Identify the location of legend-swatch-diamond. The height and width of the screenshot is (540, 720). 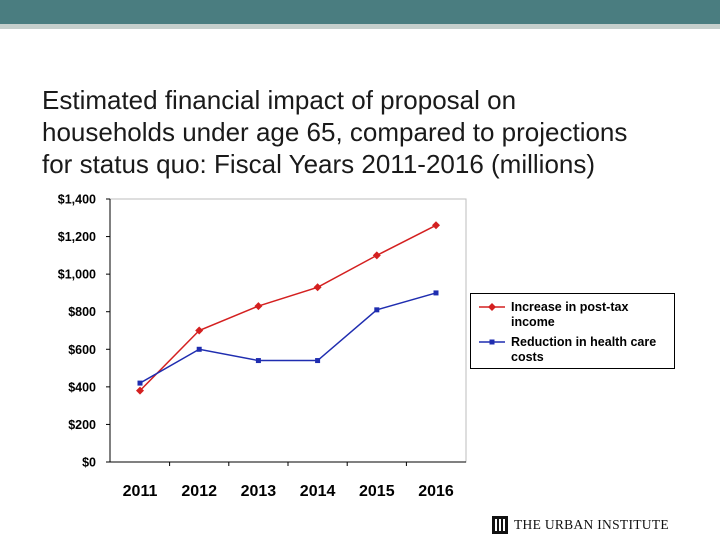
(492, 307).